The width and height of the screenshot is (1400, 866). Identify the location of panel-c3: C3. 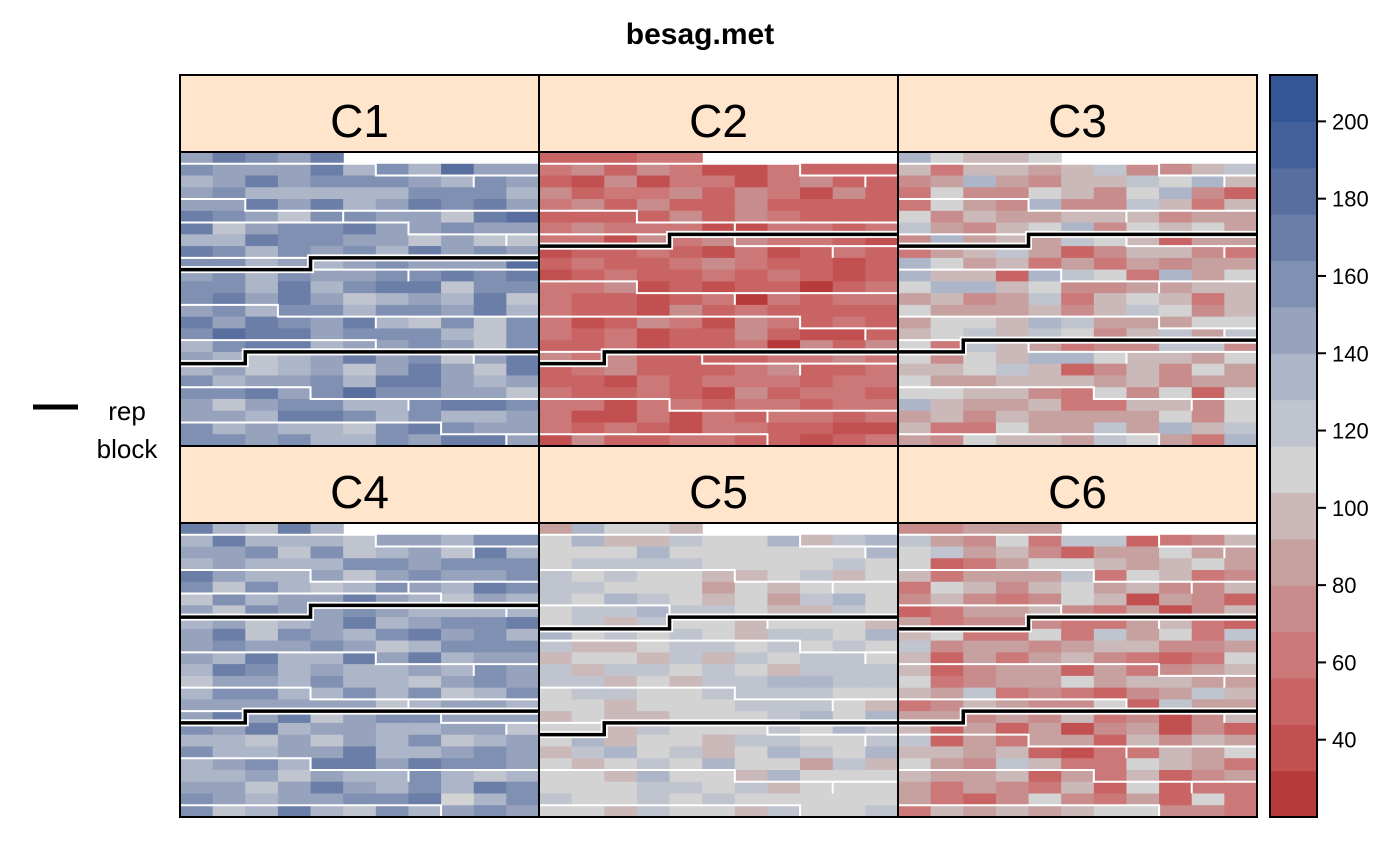
(1077, 266).